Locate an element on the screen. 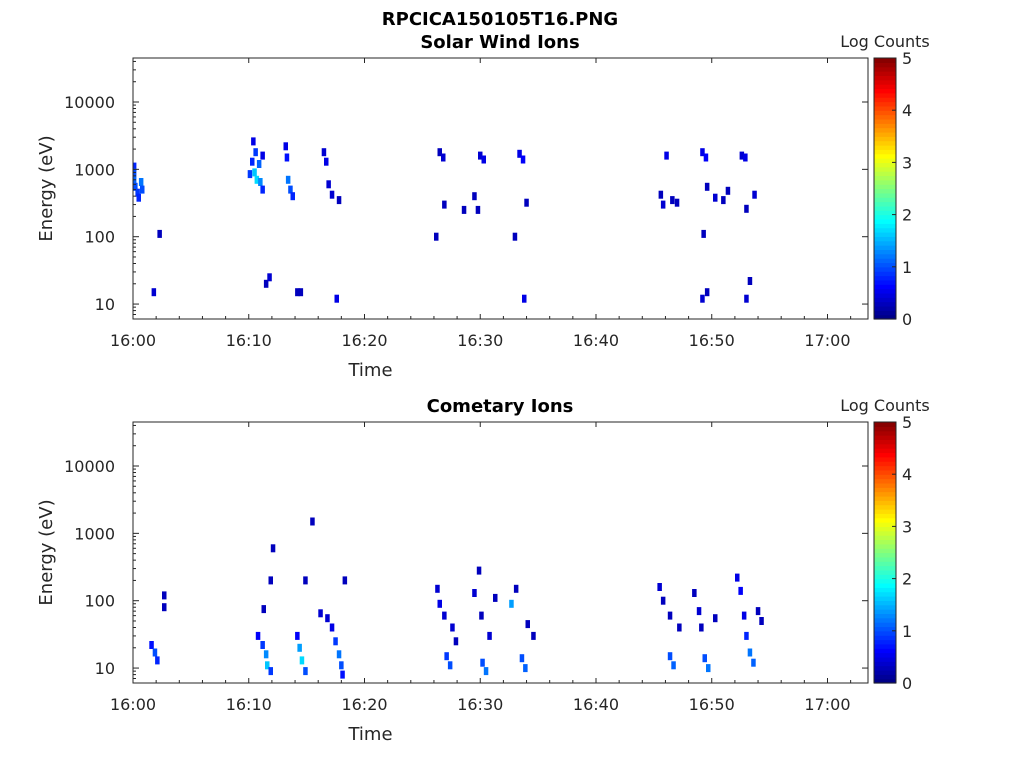  solar-wind-y-axis-label: Energy (eV) is located at coordinates (46, 188).